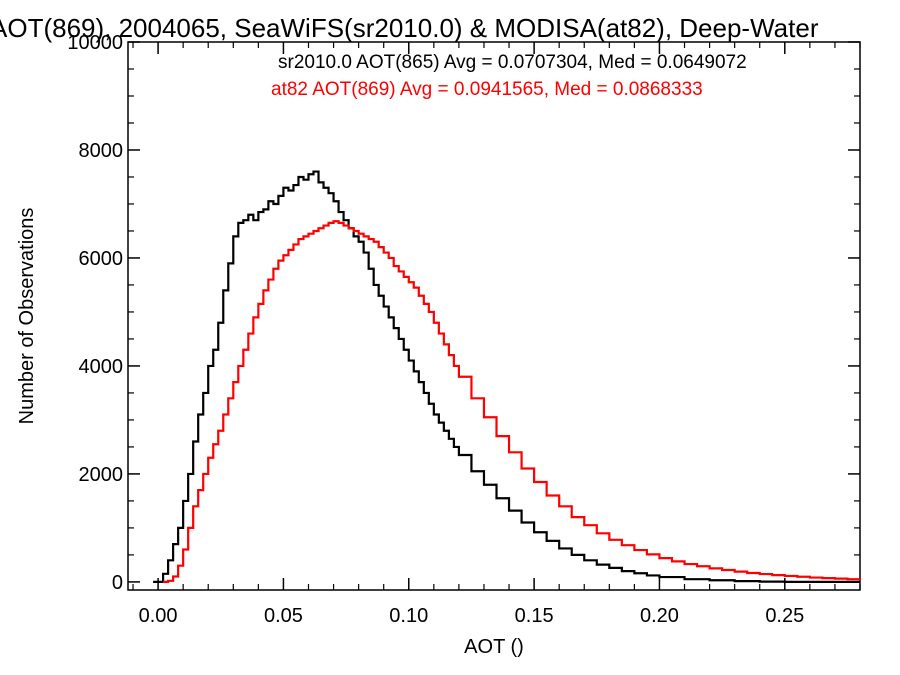 This screenshot has height=675, width=900. What do you see at coordinates (95, 43) in the screenshot?
I see `y-tick-label: 10000` at bounding box center [95, 43].